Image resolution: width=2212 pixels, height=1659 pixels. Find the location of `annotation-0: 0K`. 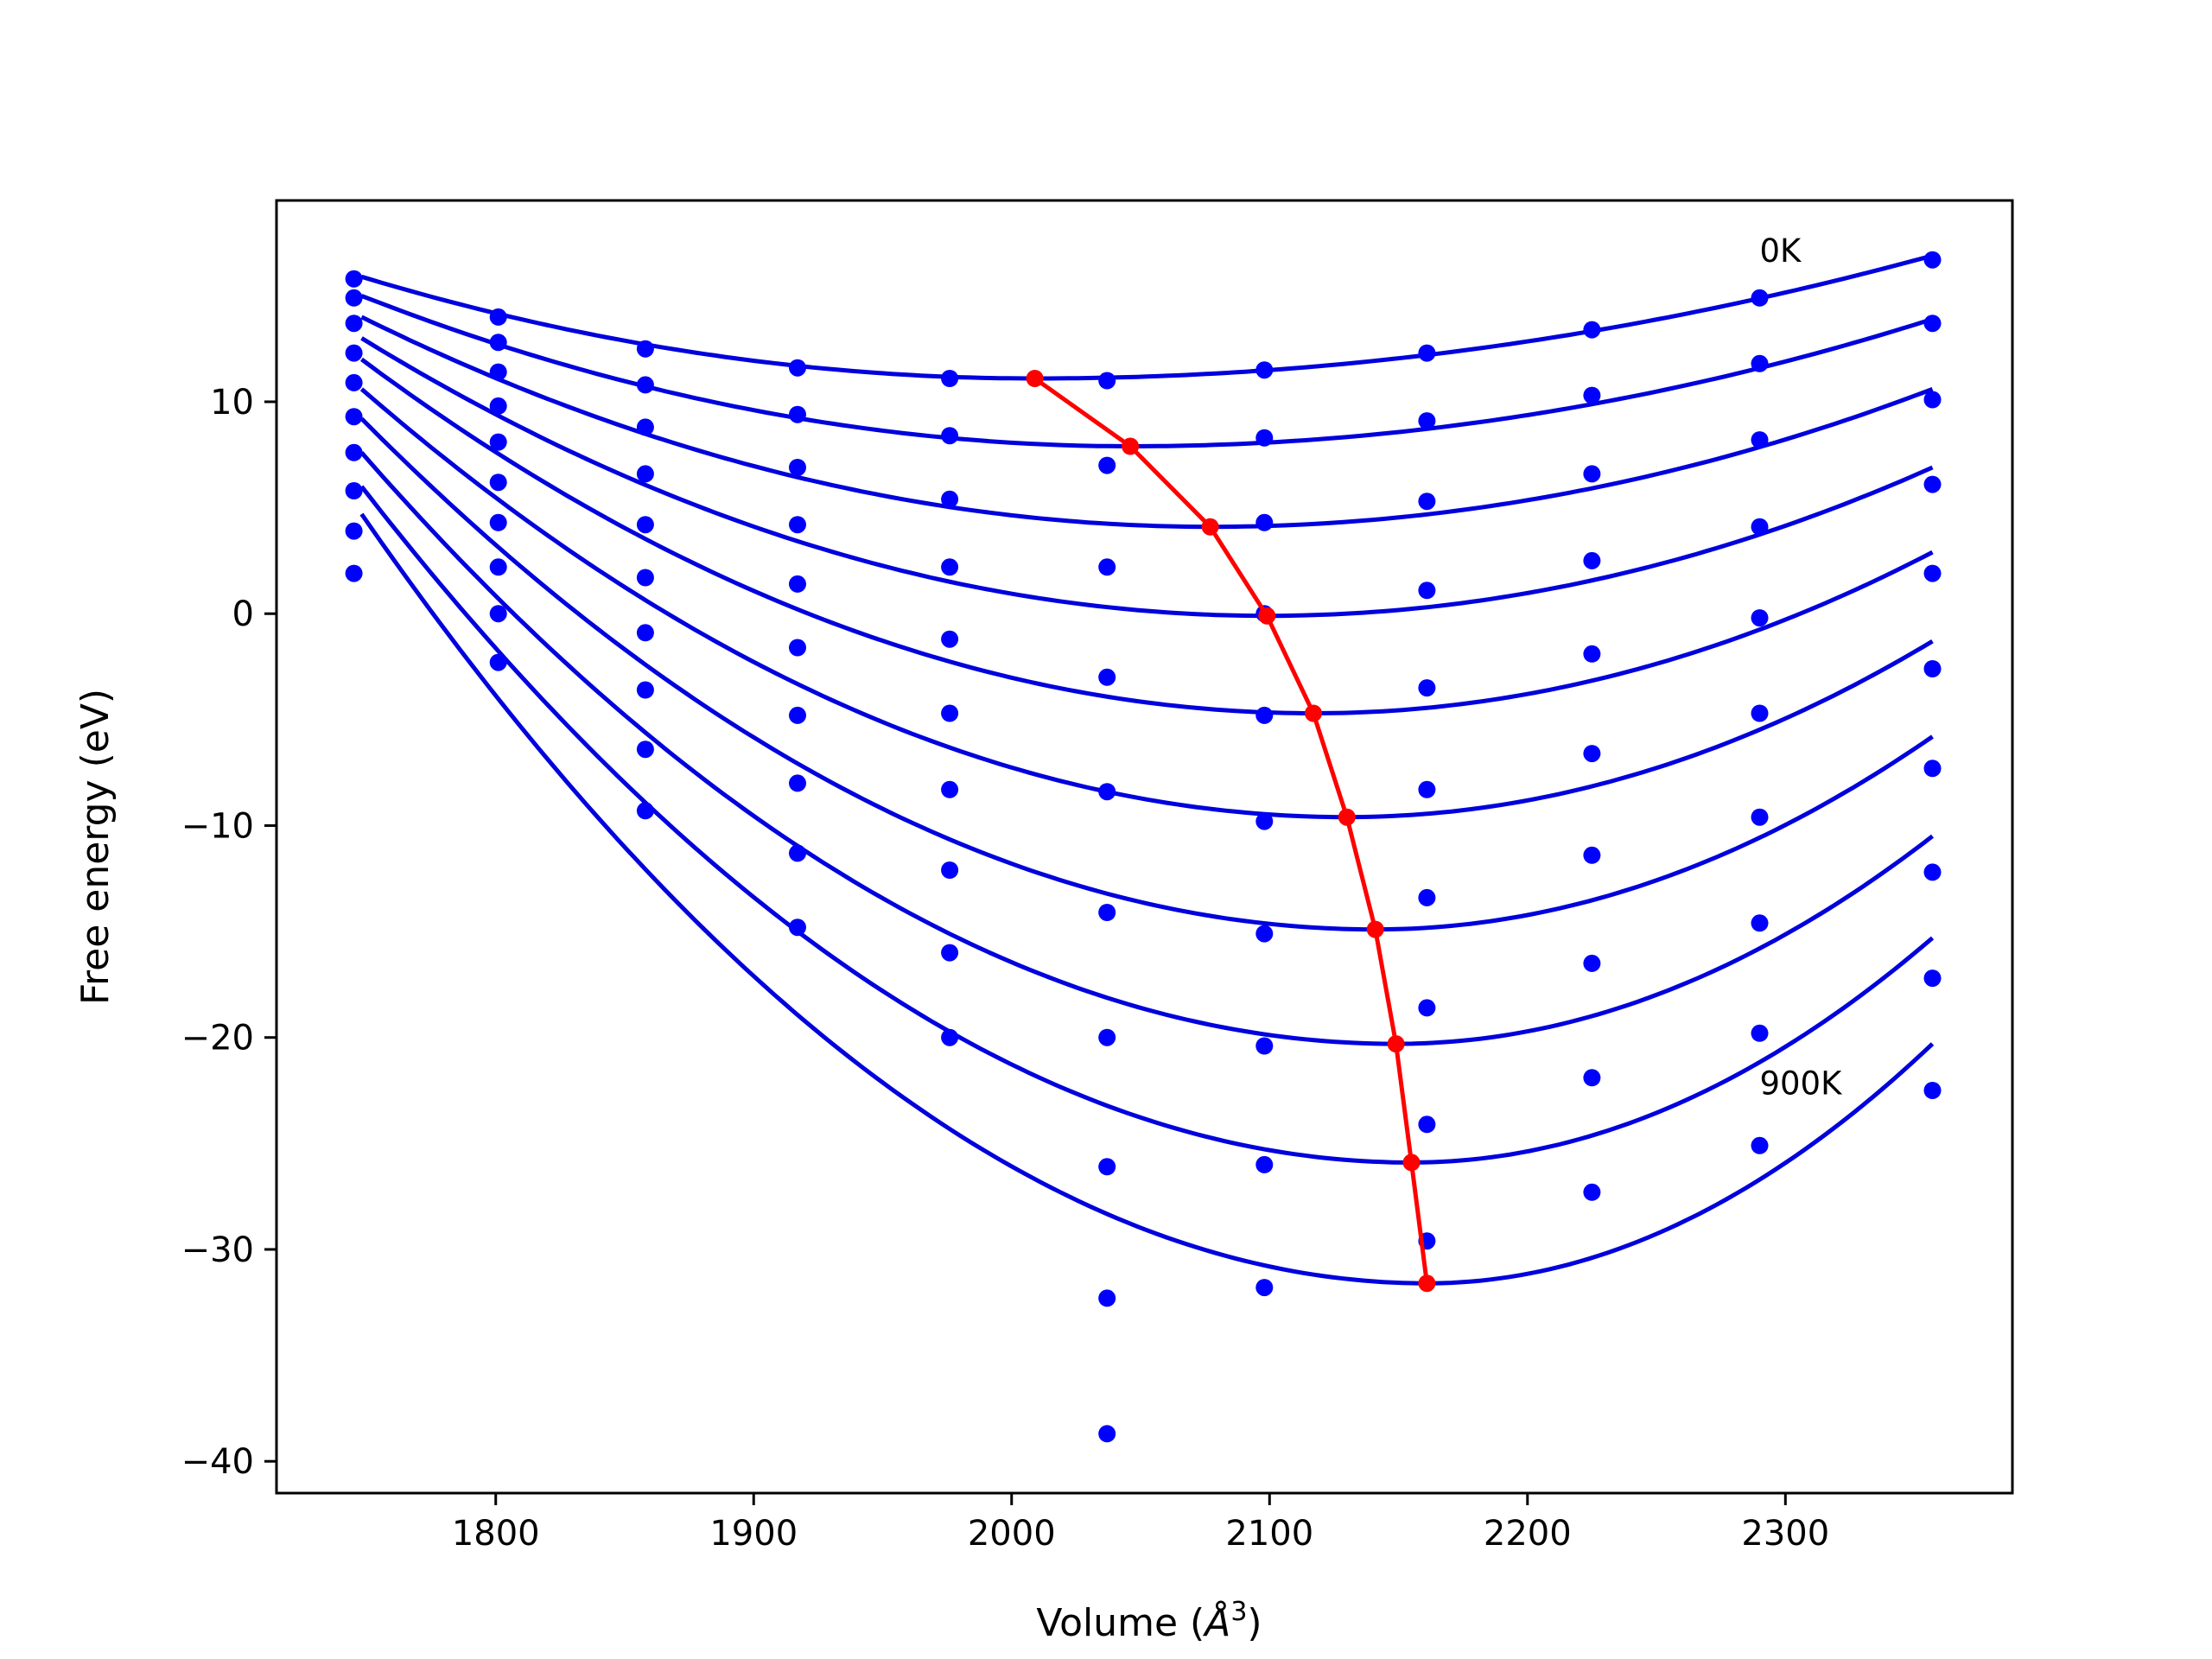

annotation-0: 0K is located at coordinates (1781, 251).